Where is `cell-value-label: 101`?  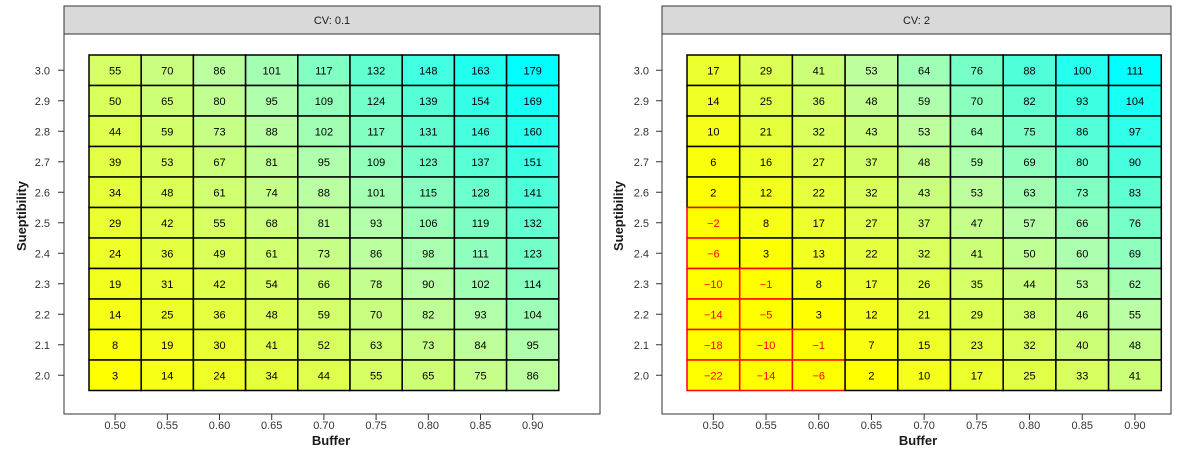
cell-value-label: 101 is located at coordinates (376, 193).